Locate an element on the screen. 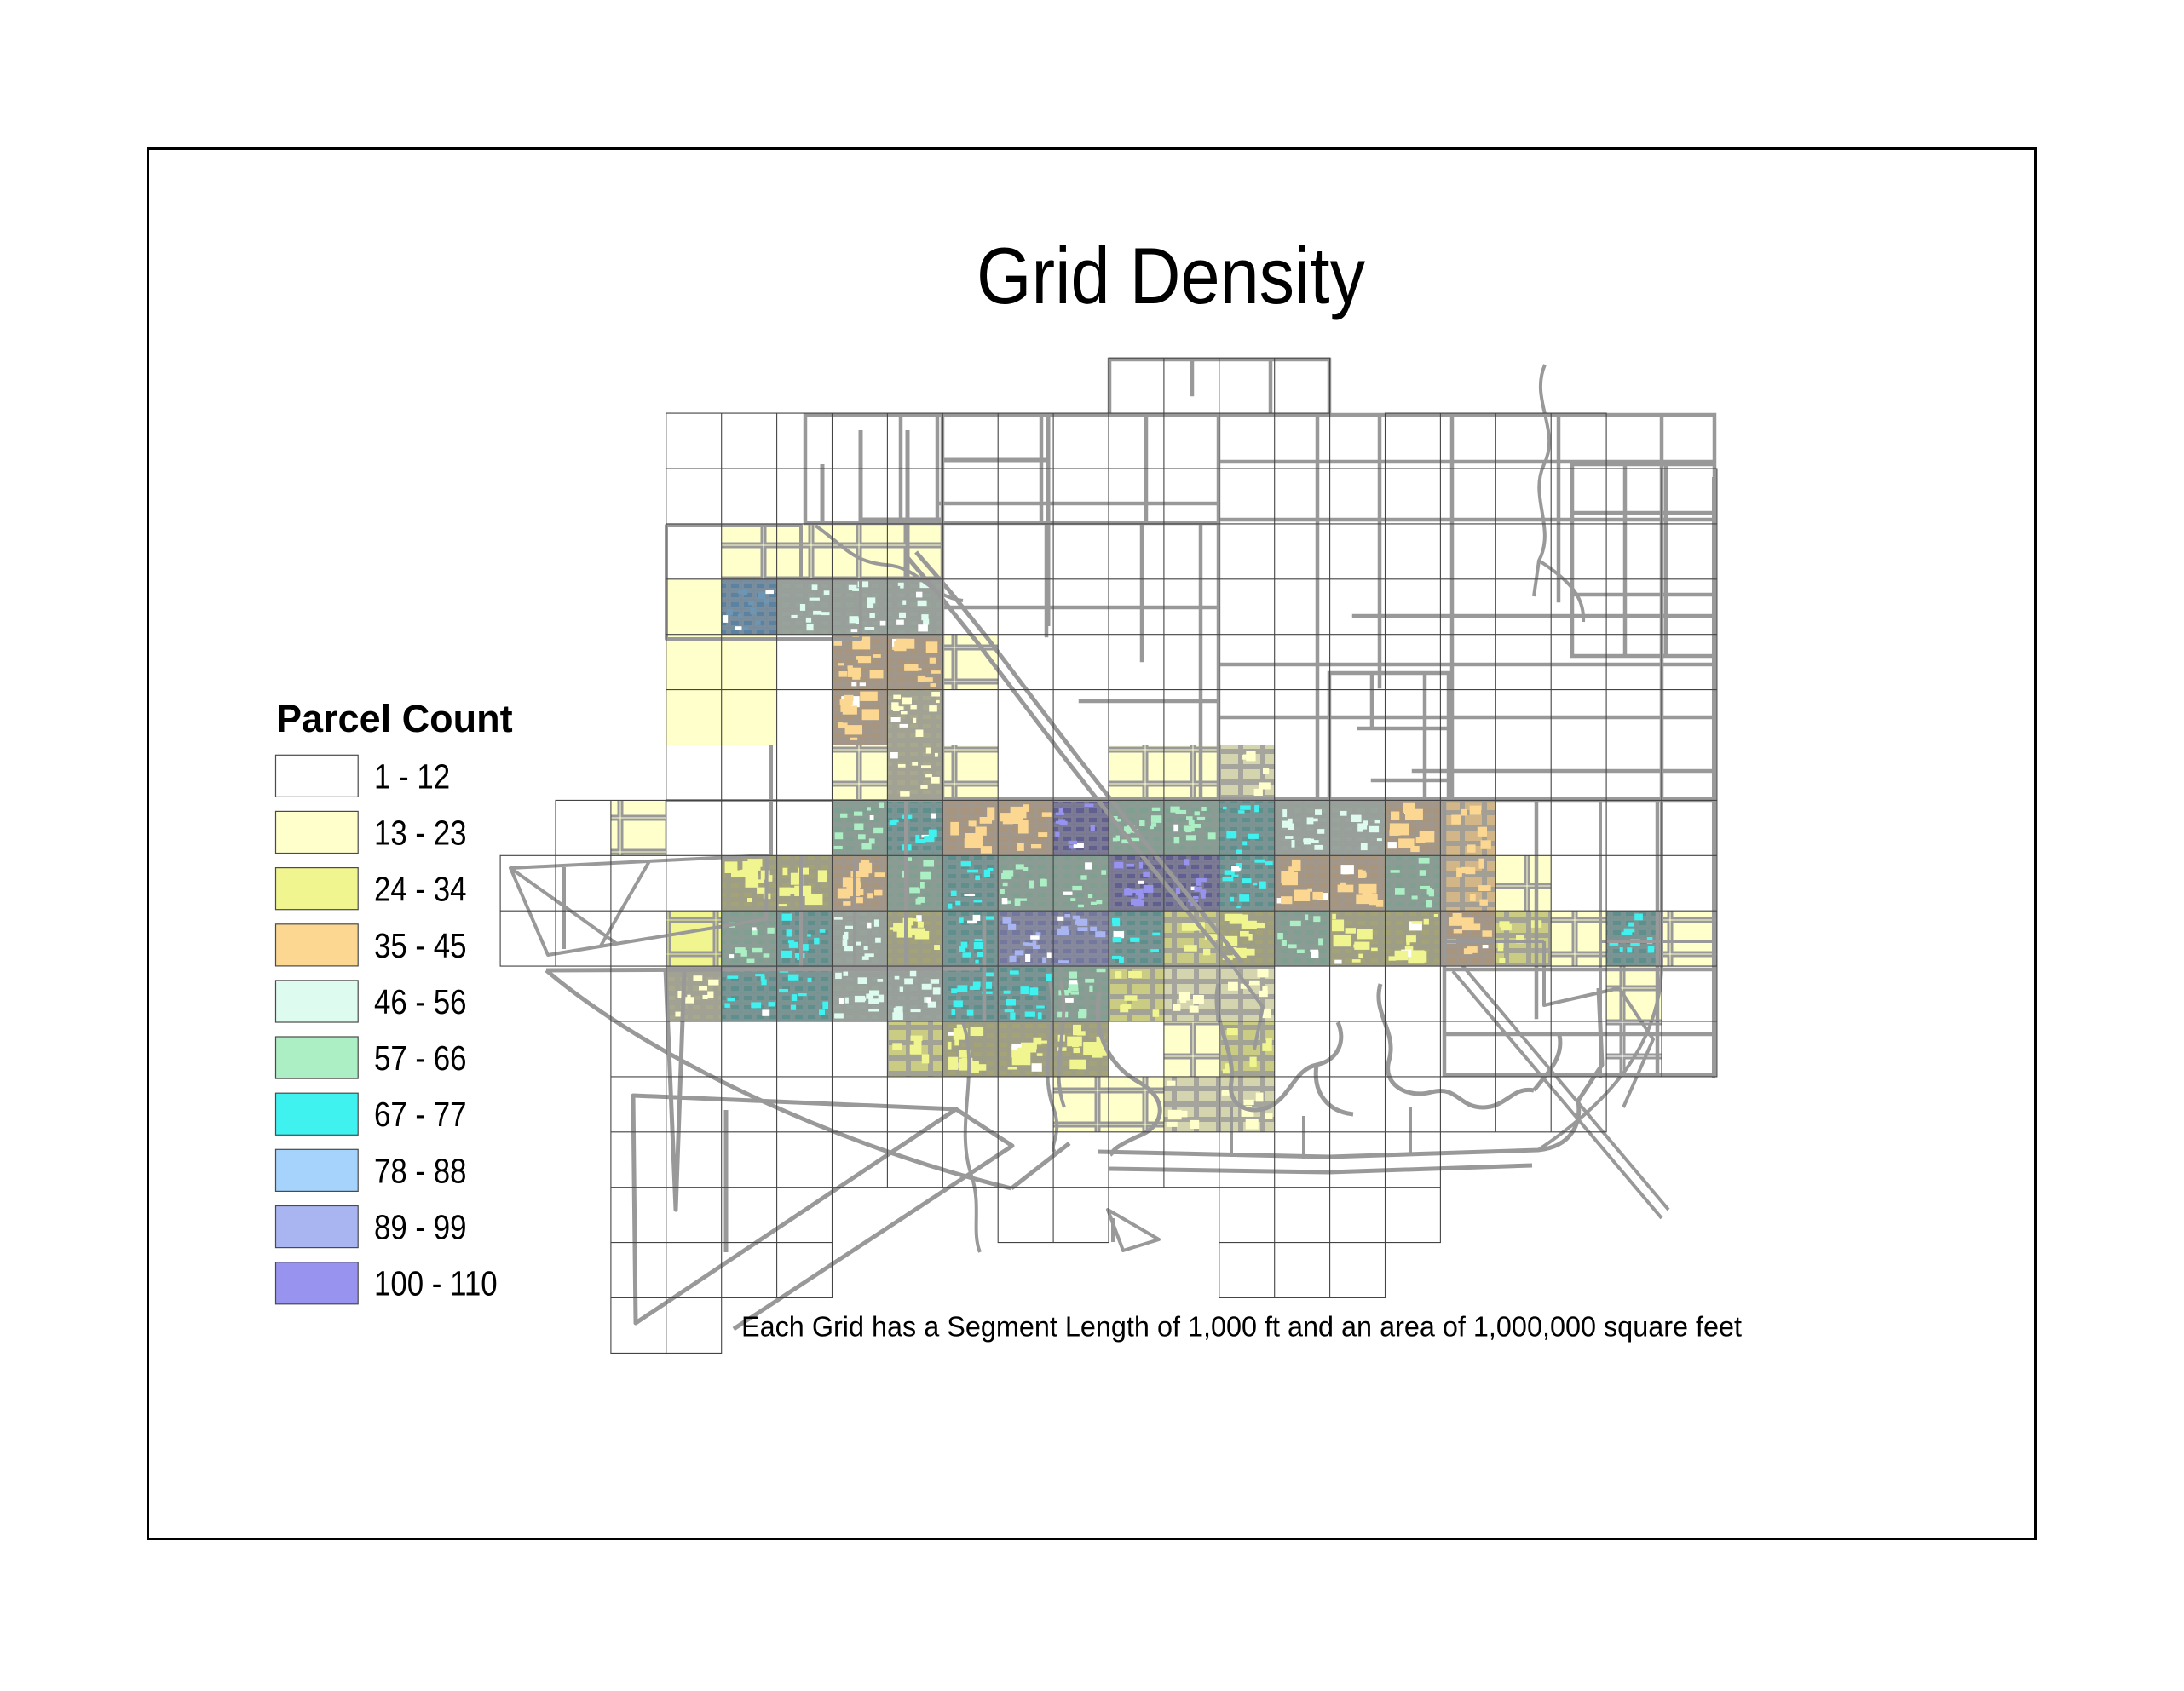 This screenshot has width=2184, height=1691. svg-text: 1 - 12 is located at coordinates (412, 777).